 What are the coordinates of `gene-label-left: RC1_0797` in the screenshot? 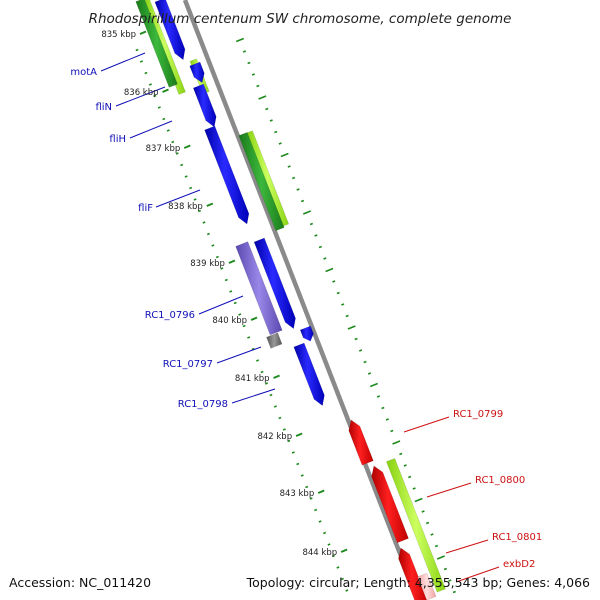 It's located at (188, 364).